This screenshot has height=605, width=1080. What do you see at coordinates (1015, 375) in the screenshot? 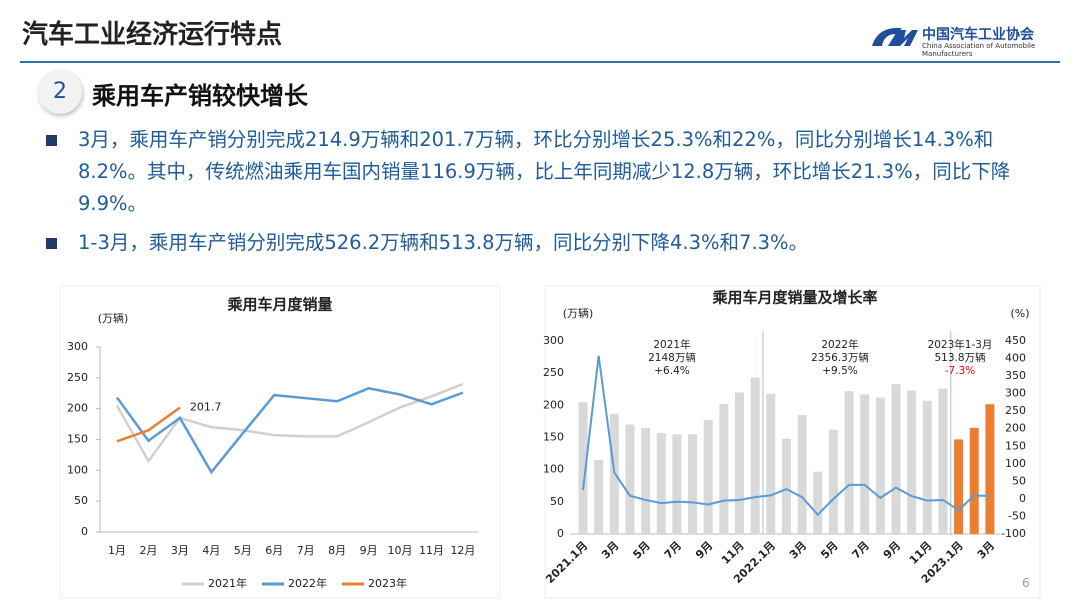
I see `y2-tick-label: 350` at bounding box center [1015, 375].